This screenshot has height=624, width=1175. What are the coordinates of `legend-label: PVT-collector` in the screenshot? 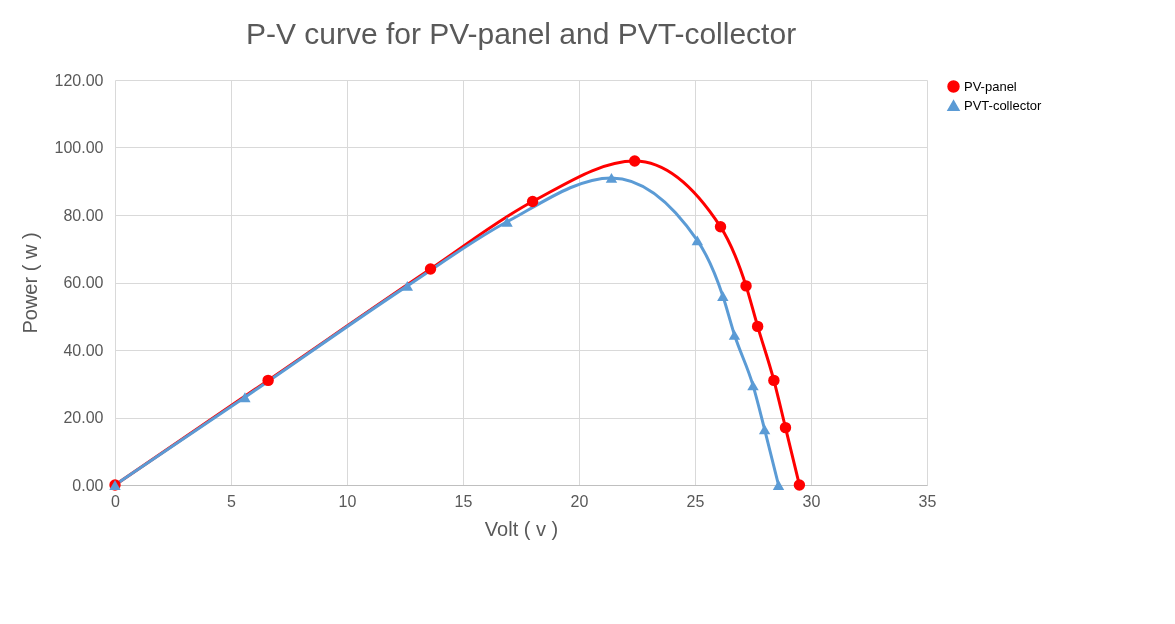 It's located at (1003, 105).